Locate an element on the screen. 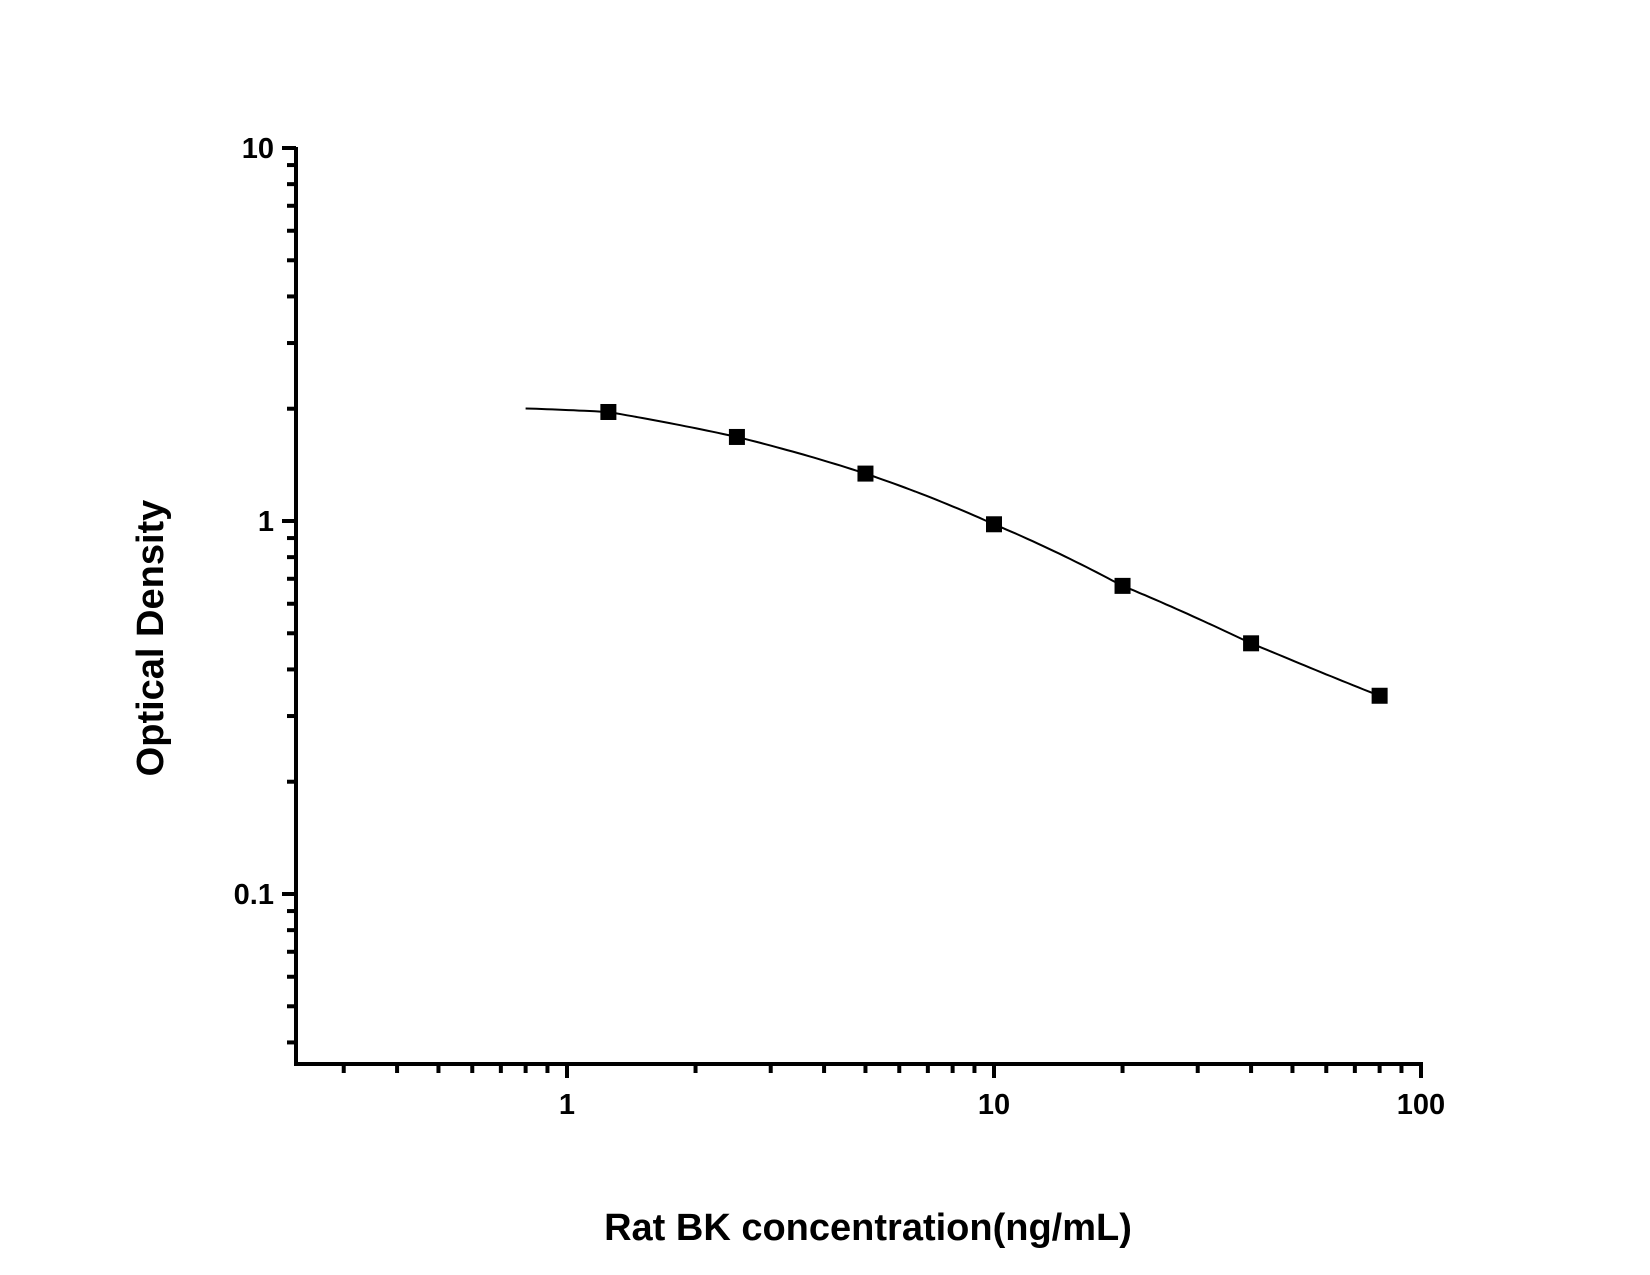 This screenshot has width=1650, height=1275. x-tick-label: 1 is located at coordinates (567, 1105).